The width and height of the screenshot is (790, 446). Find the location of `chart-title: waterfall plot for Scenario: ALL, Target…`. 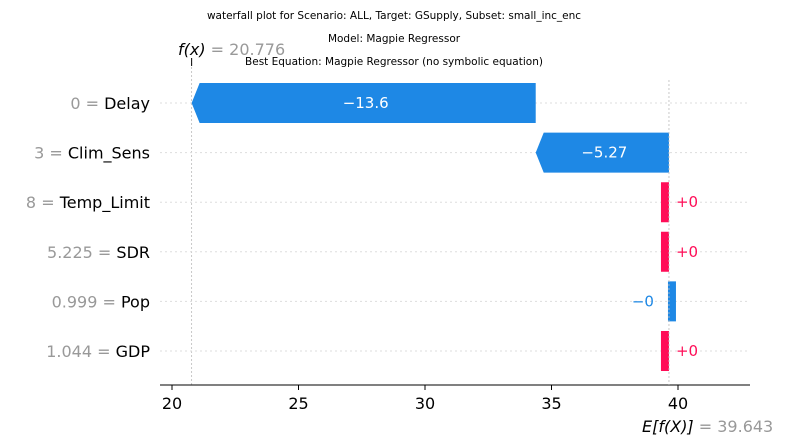

chart-title: waterfall plot for Scenario: ALL, Target… is located at coordinates (394, 39).